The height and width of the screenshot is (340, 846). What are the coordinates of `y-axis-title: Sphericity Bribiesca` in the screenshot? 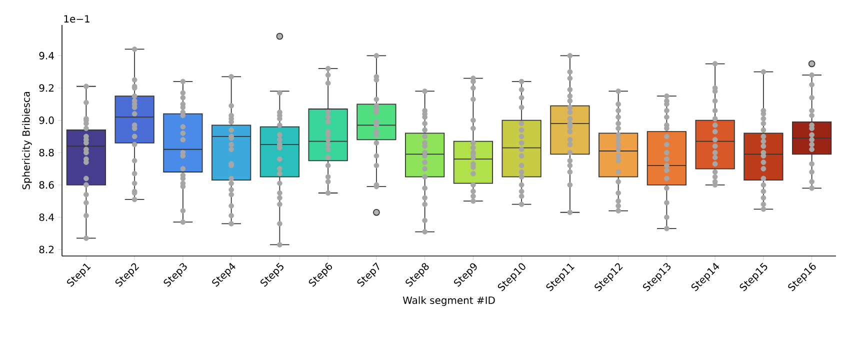 It's located at (27, 141).